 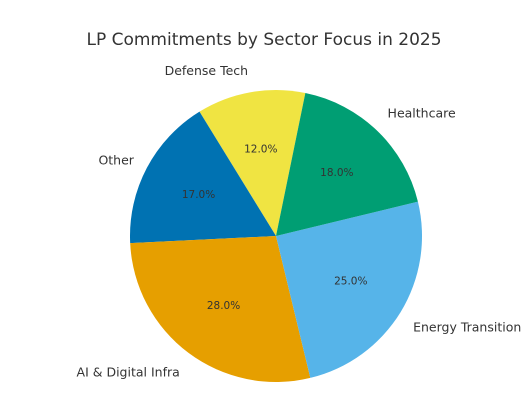 What do you see at coordinates (260, 150) in the screenshot?
I see `slice-value-label-defense-tech: 12.0%` at bounding box center [260, 150].